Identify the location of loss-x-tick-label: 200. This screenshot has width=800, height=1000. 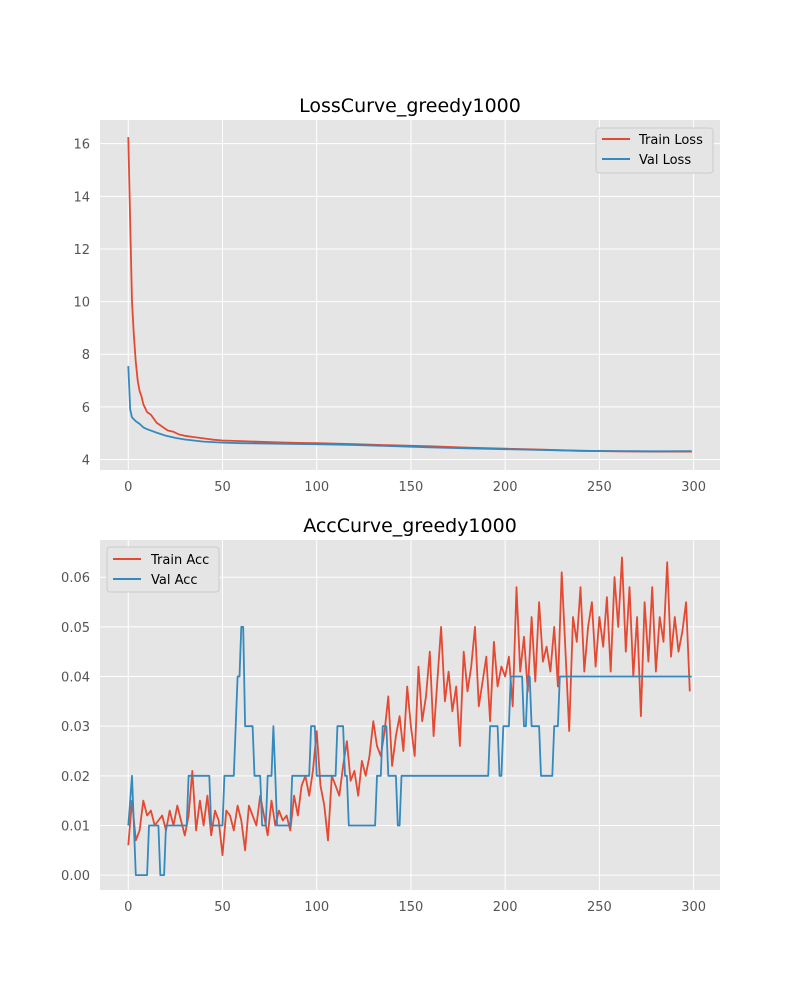
(505, 487).